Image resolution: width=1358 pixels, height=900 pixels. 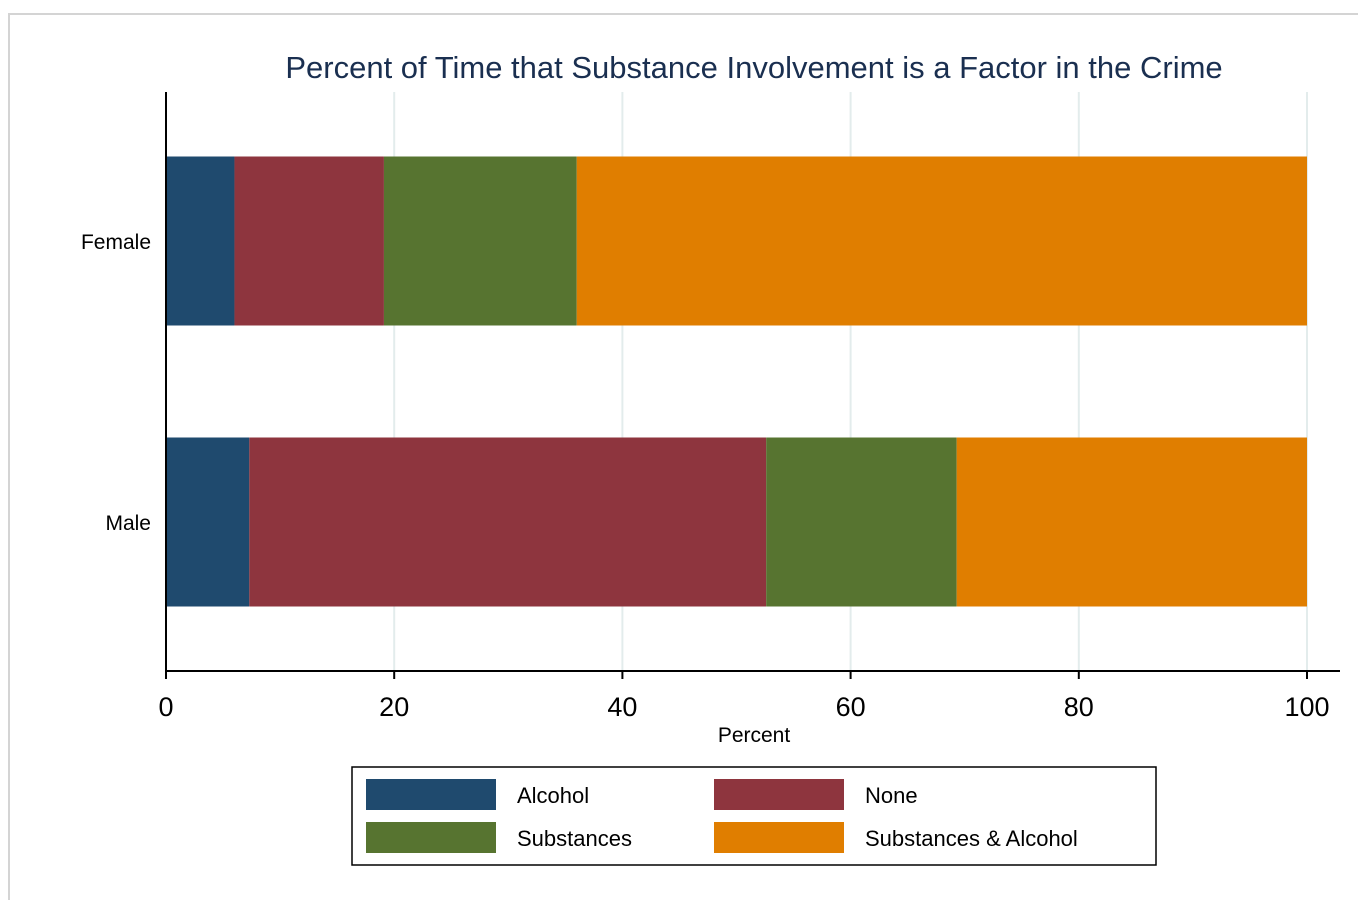 I want to click on legend-label: Substances, so click(x=574, y=838).